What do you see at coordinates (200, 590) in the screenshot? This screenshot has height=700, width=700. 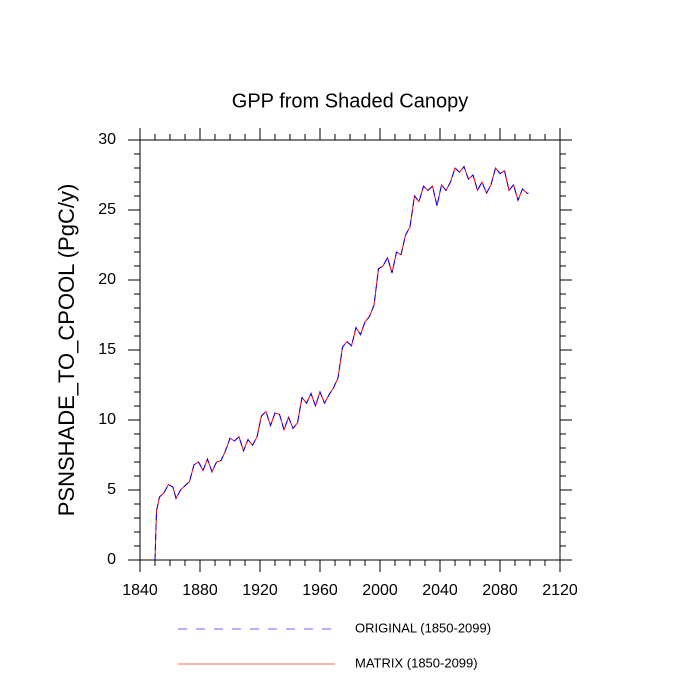 I see `x-tick-label: 1880` at bounding box center [200, 590].